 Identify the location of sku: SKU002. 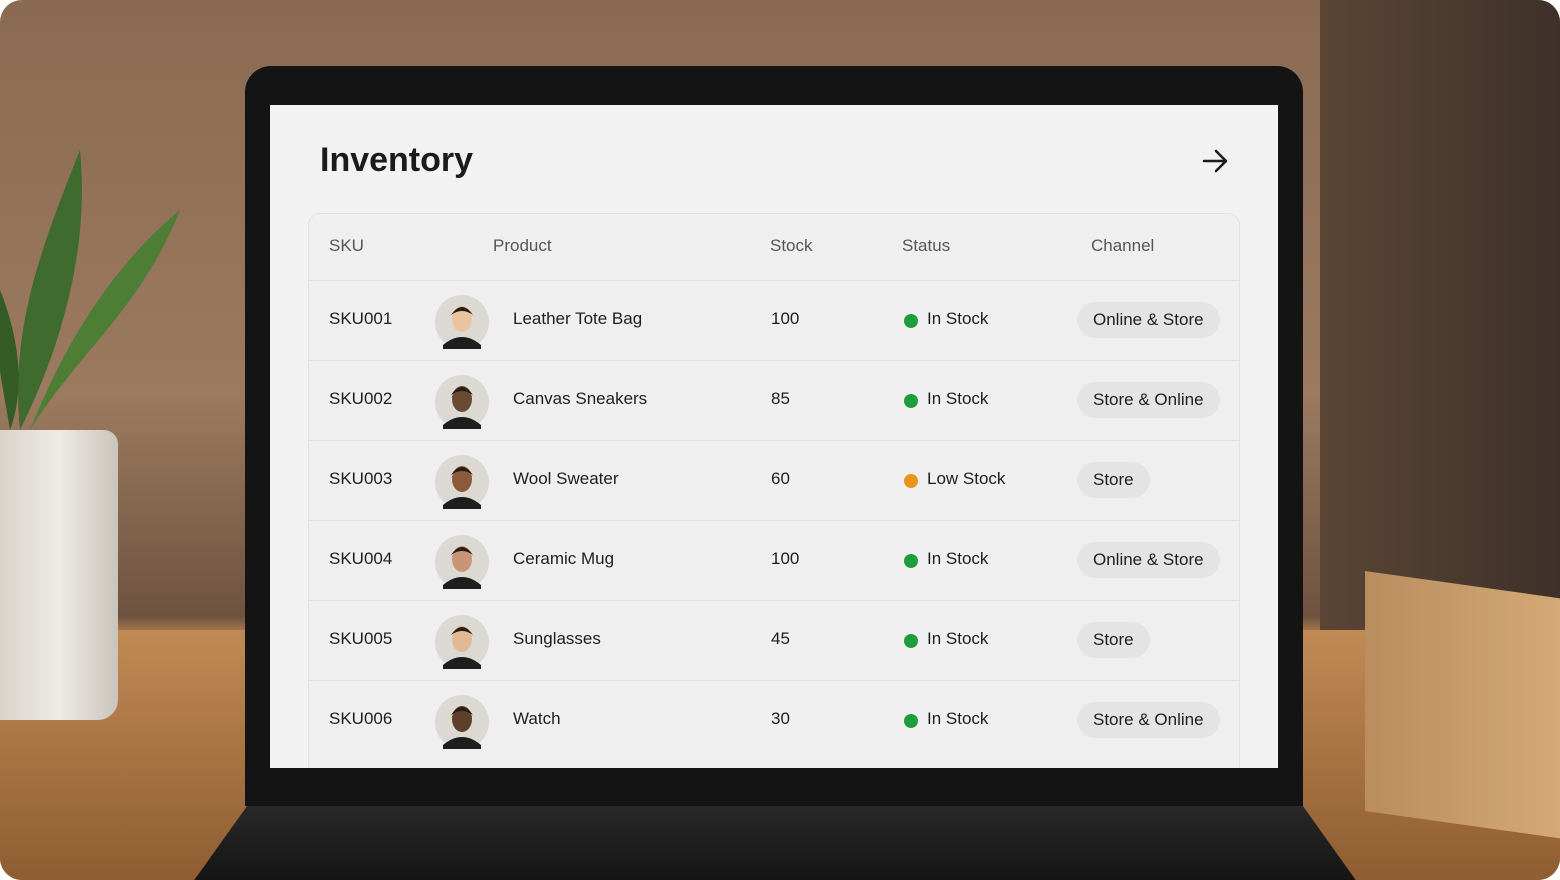
(361, 398).